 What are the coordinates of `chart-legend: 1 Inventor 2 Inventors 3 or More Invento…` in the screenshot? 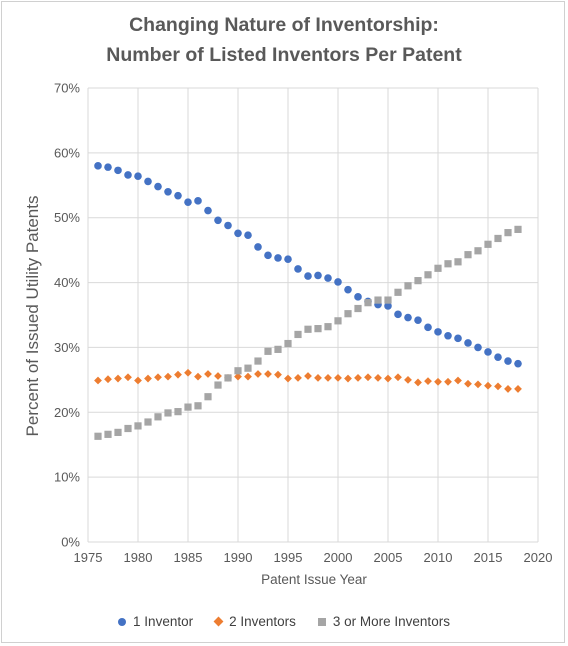 It's located at (284, 621).